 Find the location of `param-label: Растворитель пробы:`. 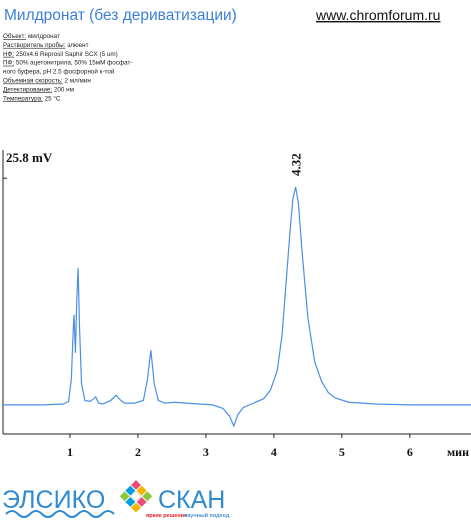

param-label: Растворитель пробы: is located at coordinates (34, 45).